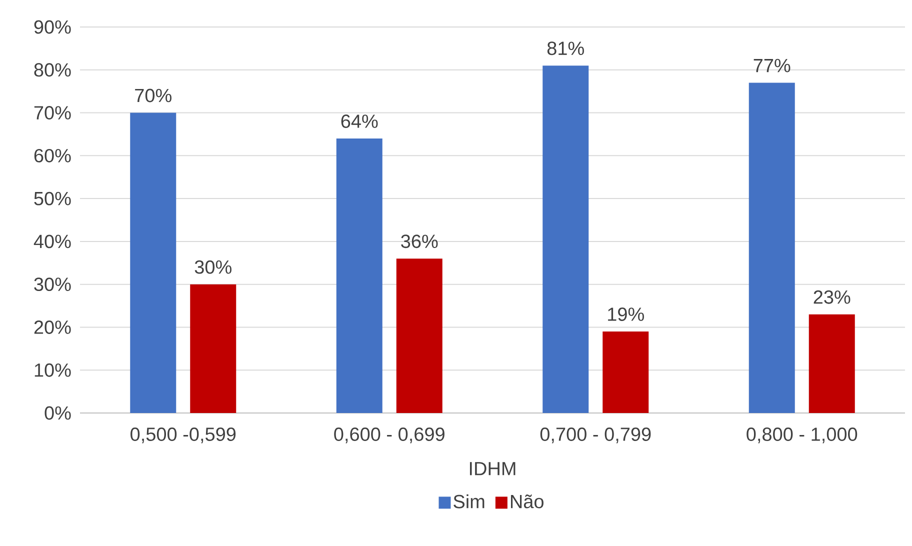 The image size is (912, 546). I want to click on data-label: 81%, so click(565, 49).